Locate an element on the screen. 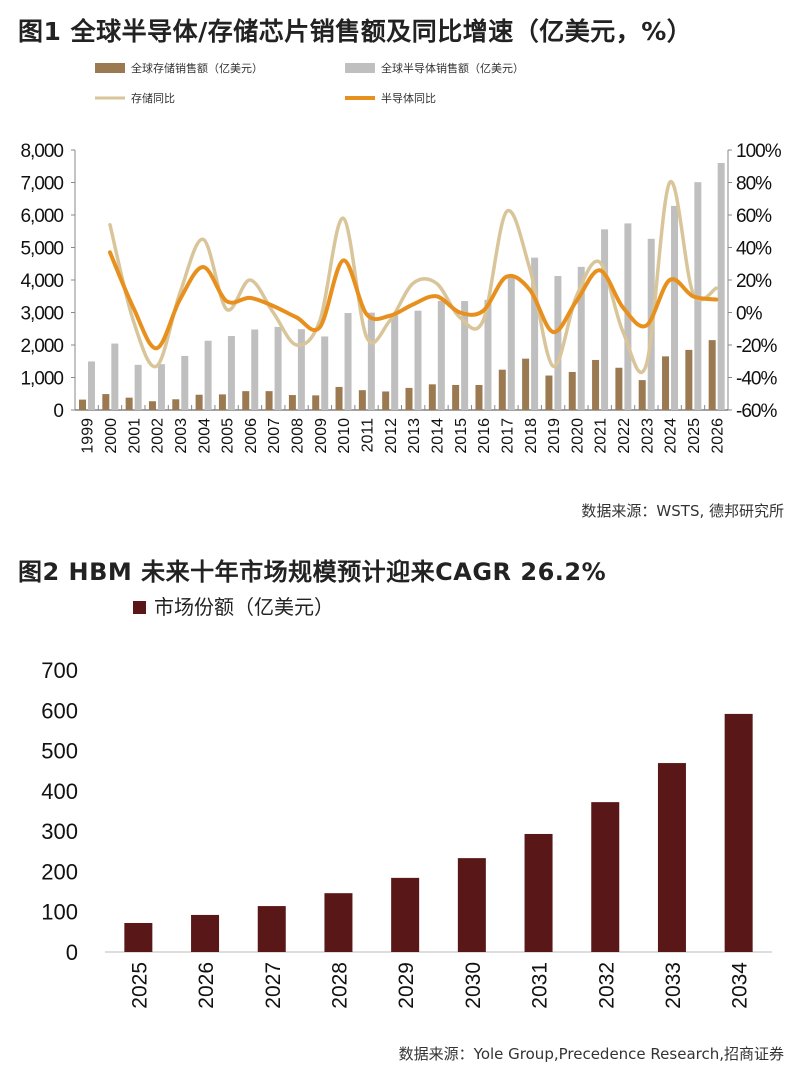  x-tick-label: 2027 is located at coordinates (273, 985).